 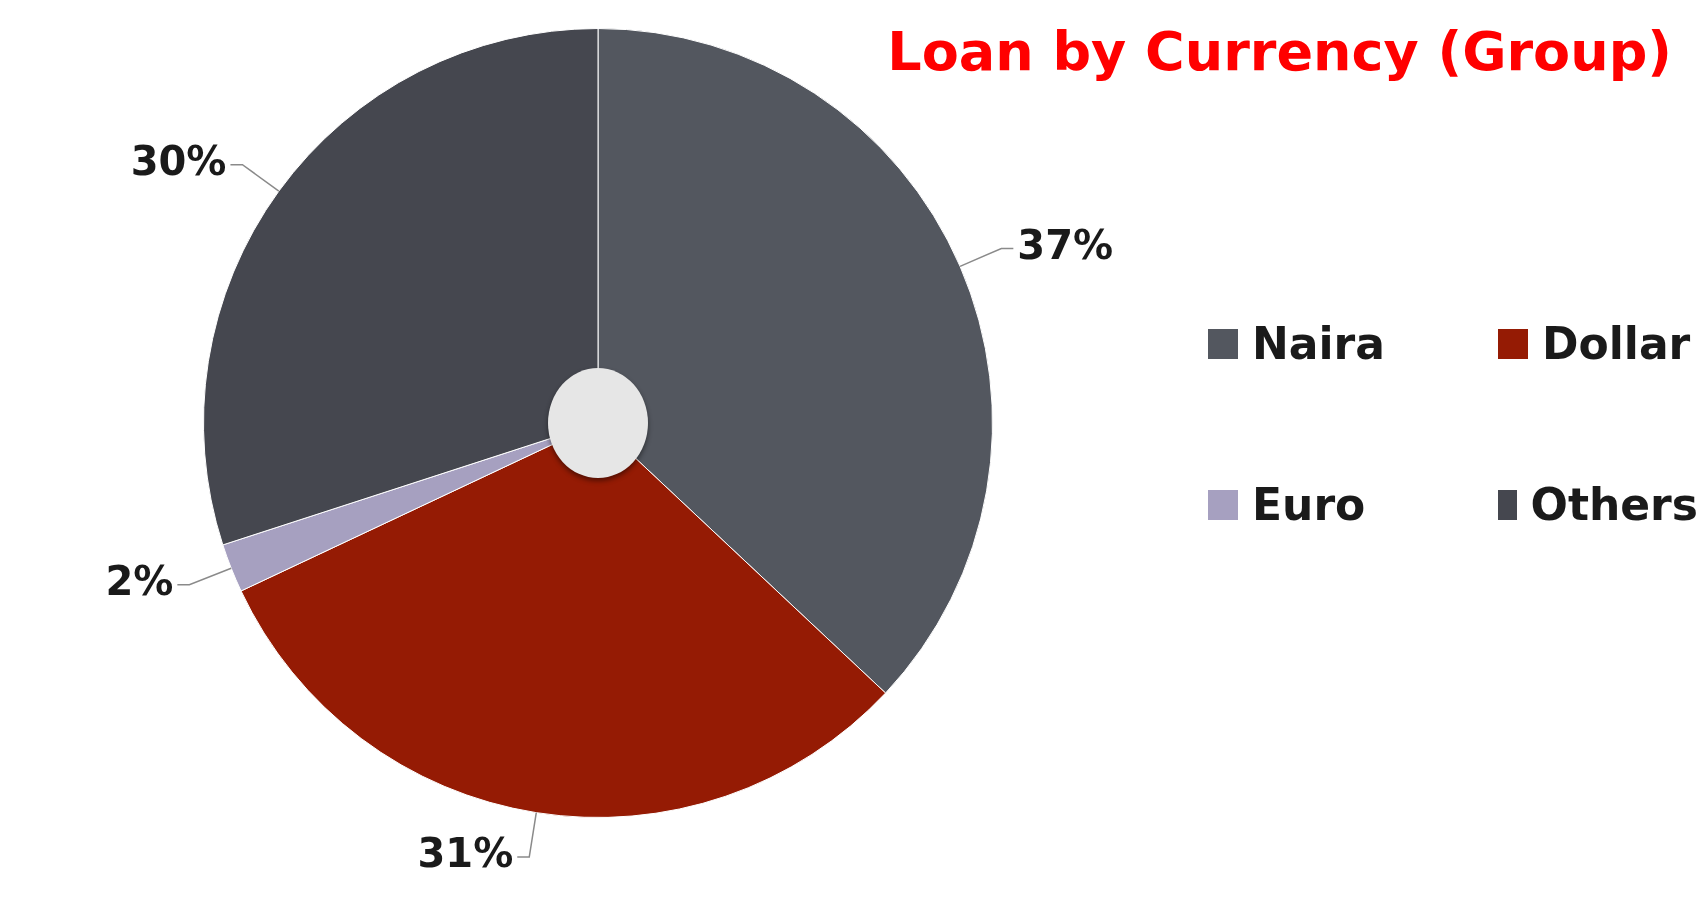 What do you see at coordinates (178, 161) in the screenshot?
I see `data-label: 30%` at bounding box center [178, 161].